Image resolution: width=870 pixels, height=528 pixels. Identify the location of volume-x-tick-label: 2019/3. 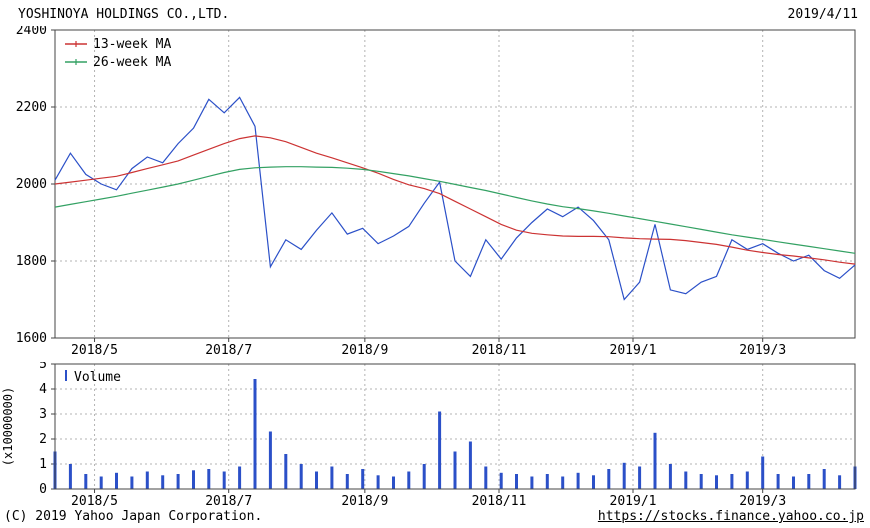
(762, 500).